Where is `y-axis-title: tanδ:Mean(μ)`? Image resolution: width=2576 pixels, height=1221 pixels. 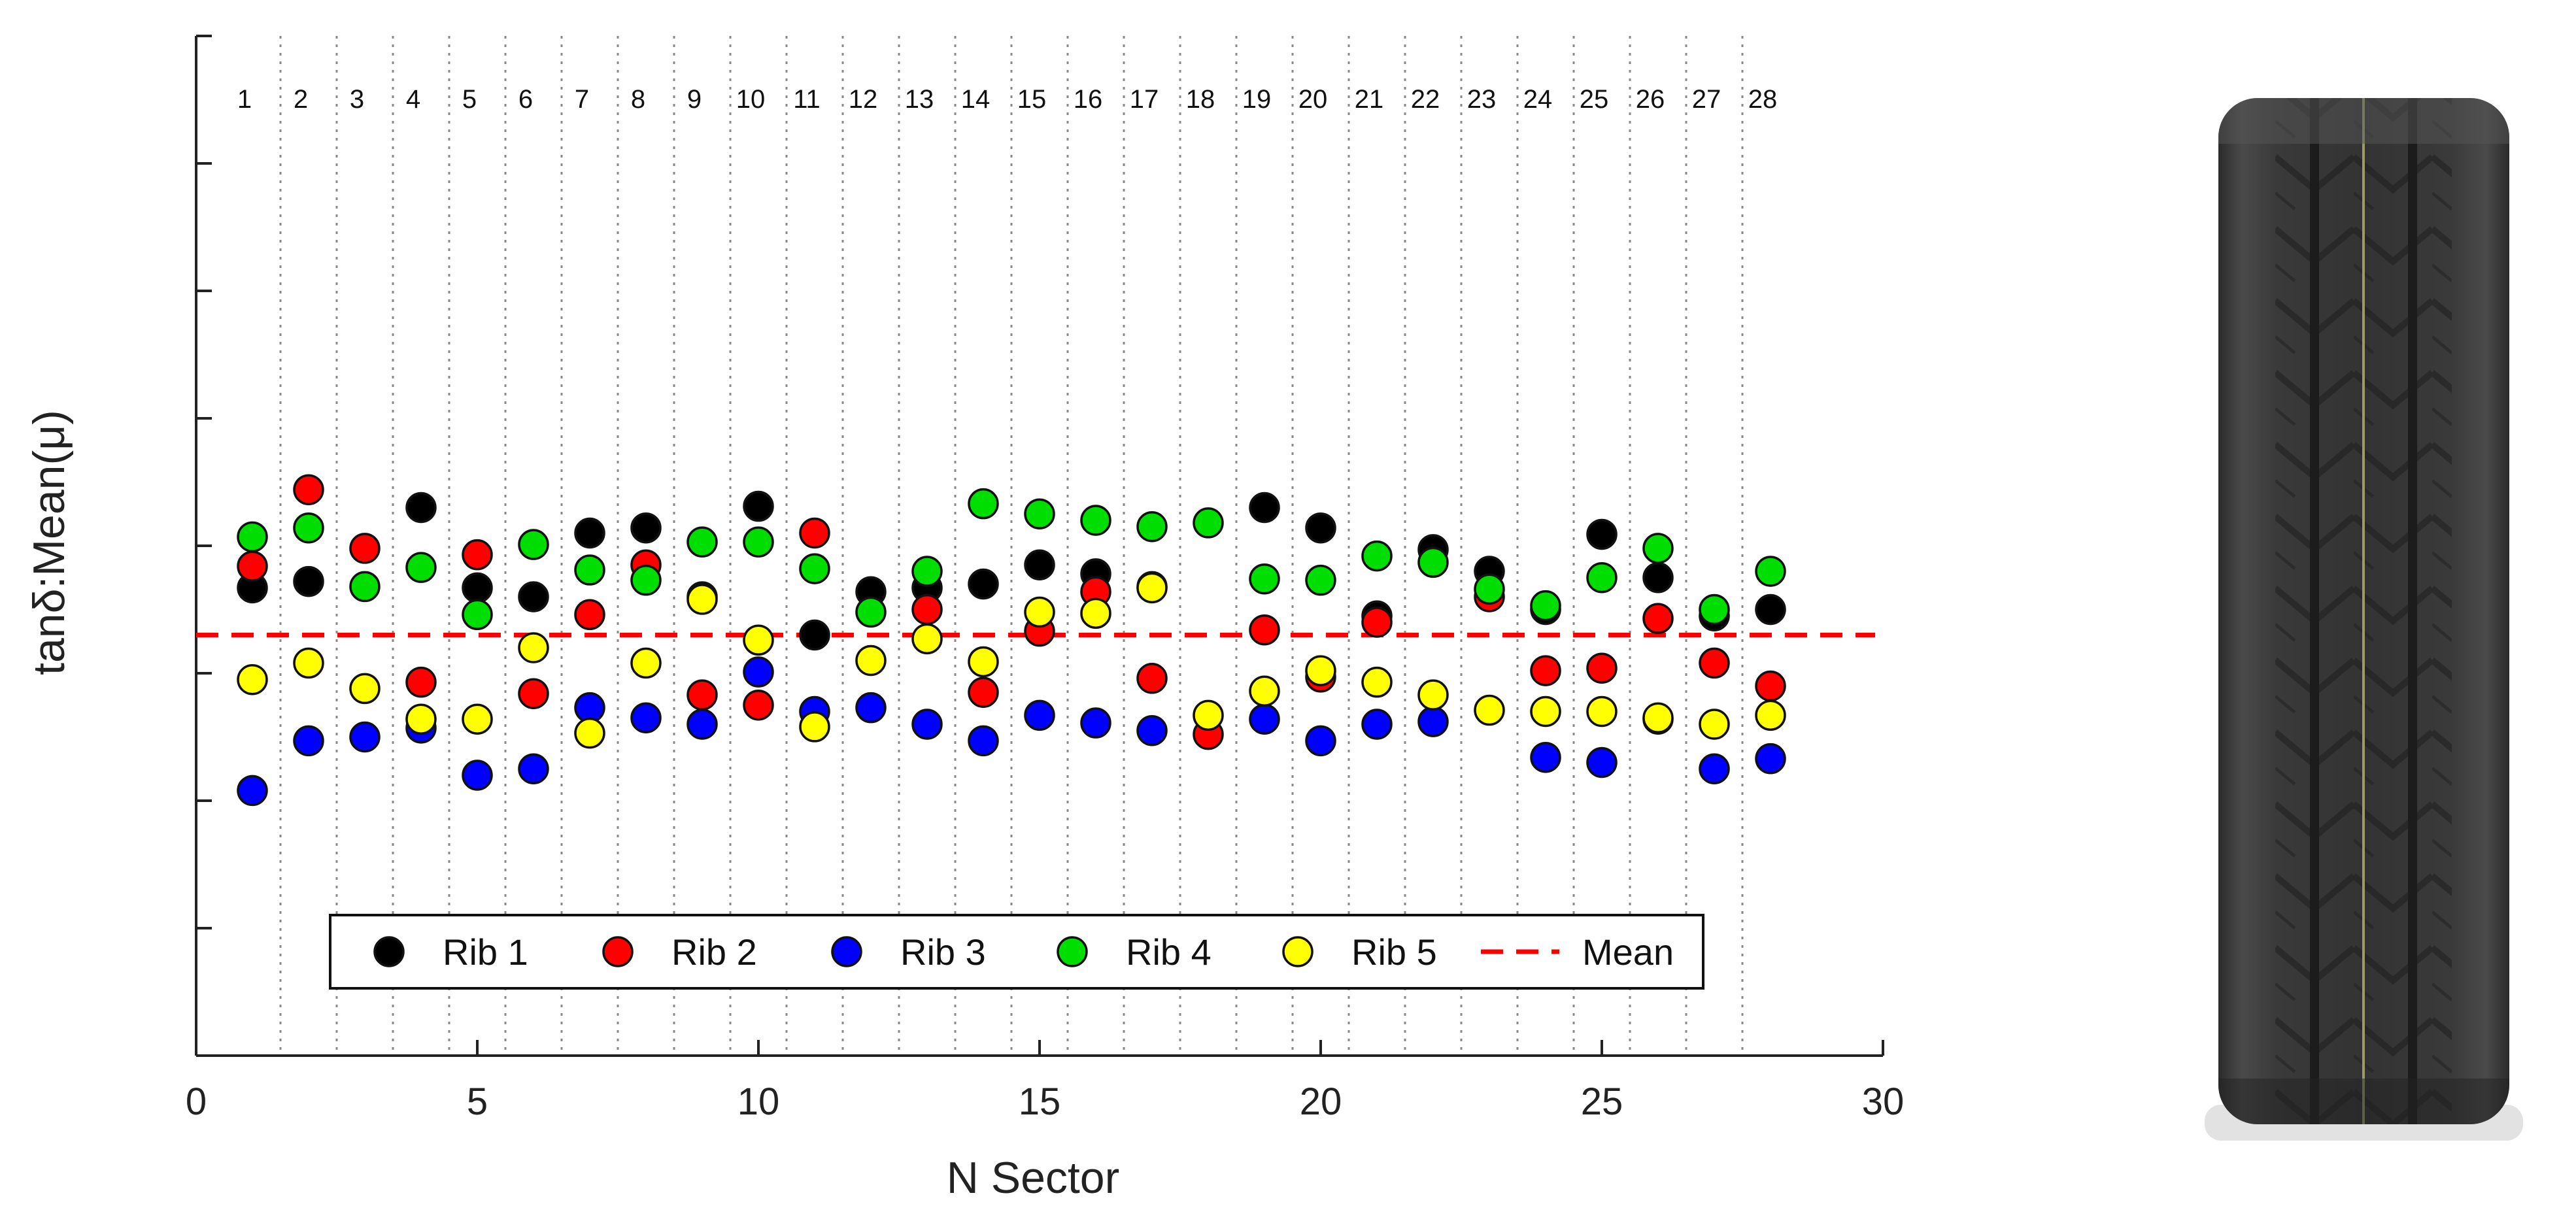
y-axis-title: tanδ:Mean(μ) is located at coordinates (49, 542).